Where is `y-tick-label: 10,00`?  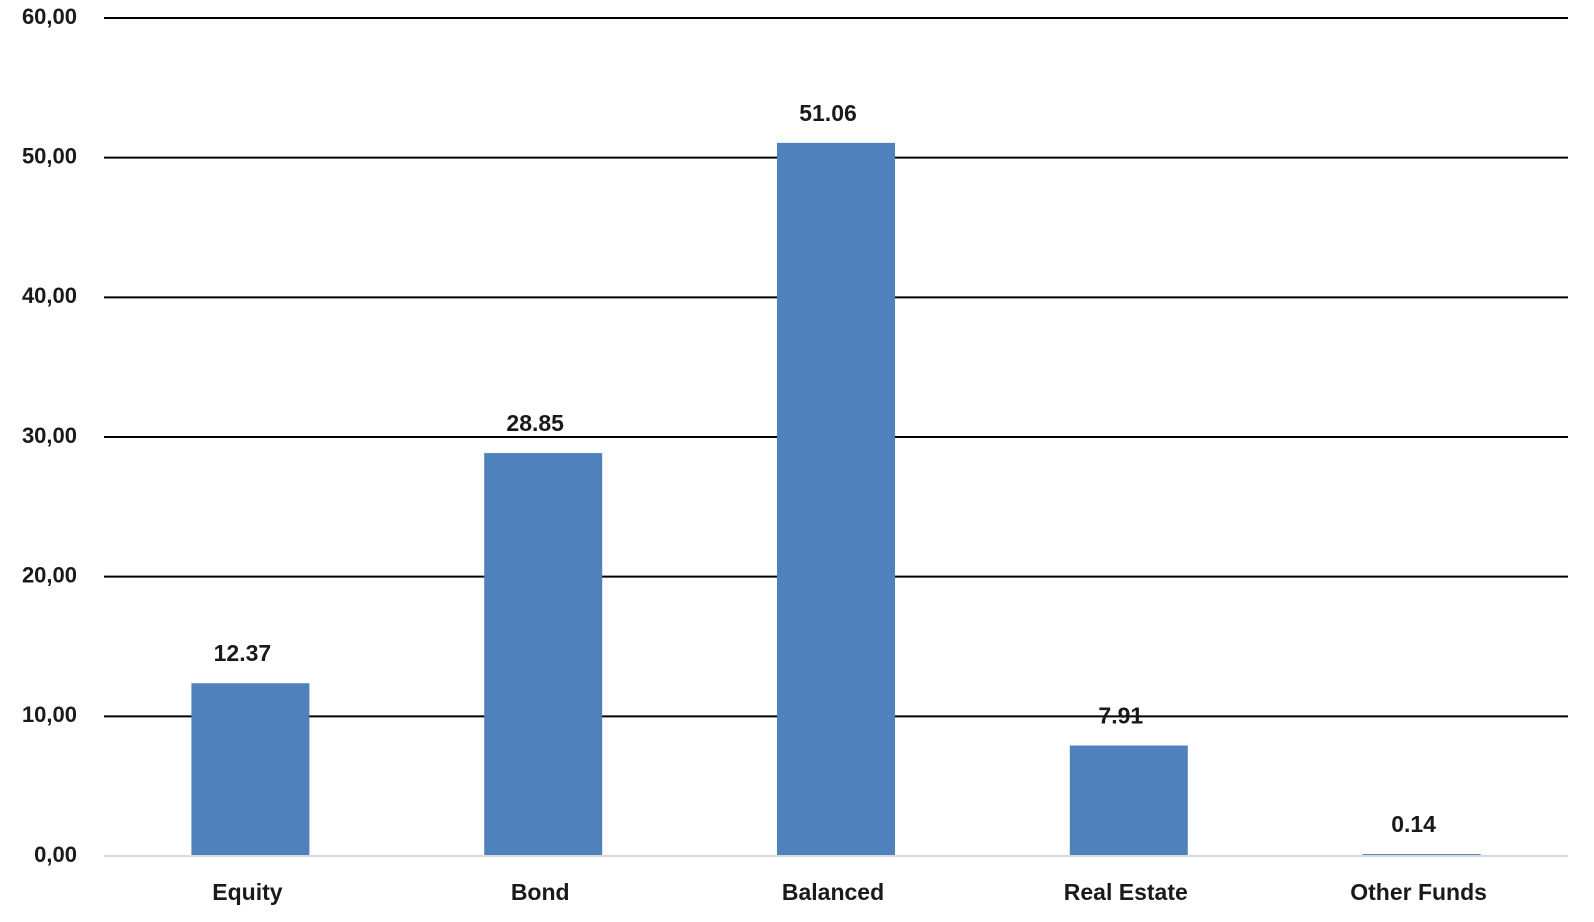
y-tick-label: 10,00 is located at coordinates (49, 714).